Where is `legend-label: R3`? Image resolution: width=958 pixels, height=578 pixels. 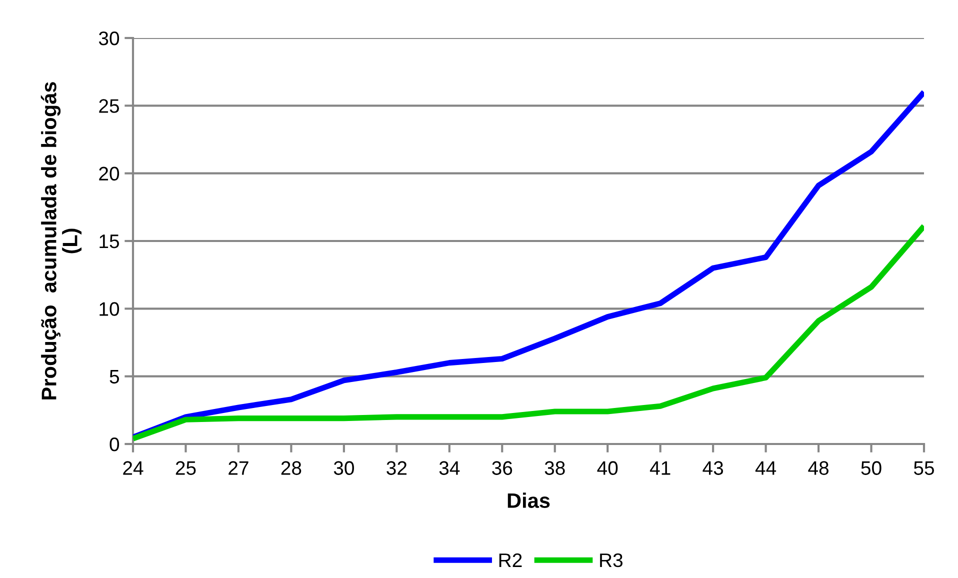 legend-label: R3 is located at coordinates (611, 560).